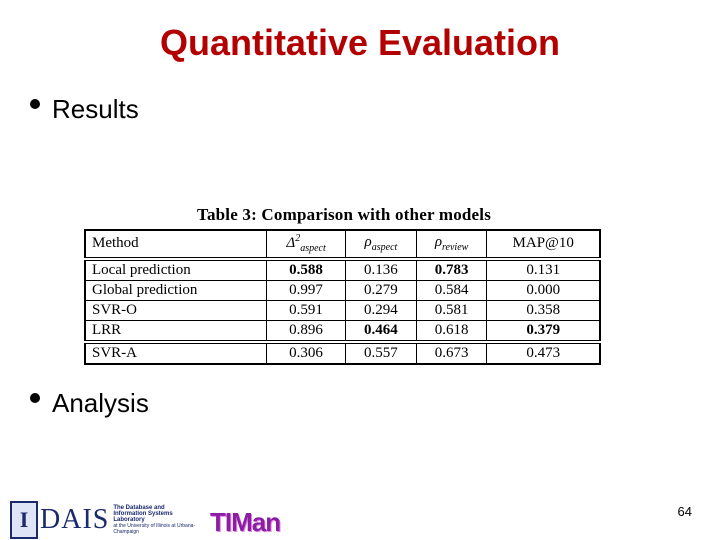 The image size is (720, 540). What do you see at coordinates (344, 214) in the screenshot?
I see `table-caption: Table 3: Comparison with other models` at bounding box center [344, 214].